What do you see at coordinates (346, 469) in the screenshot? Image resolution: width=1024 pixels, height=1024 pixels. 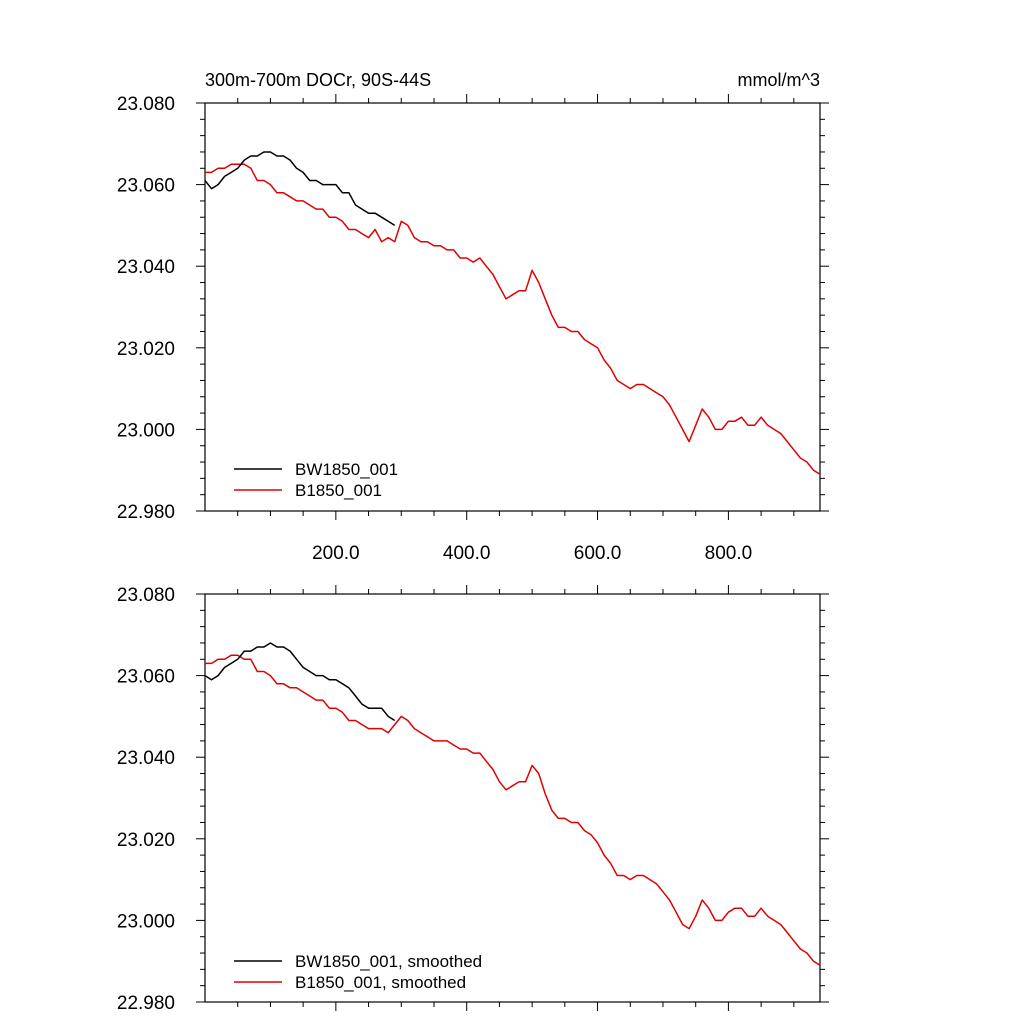 I see `legend-label-bw1850: BW1850_001` at bounding box center [346, 469].